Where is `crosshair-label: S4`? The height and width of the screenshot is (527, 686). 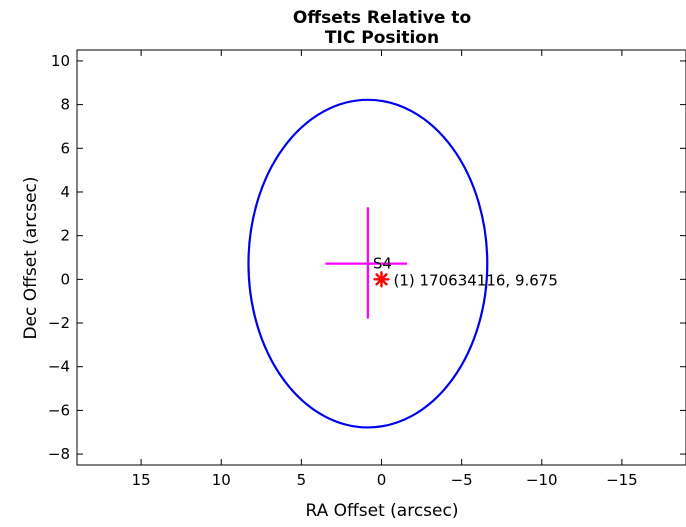 crosshair-label: S4 is located at coordinates (382, 264).